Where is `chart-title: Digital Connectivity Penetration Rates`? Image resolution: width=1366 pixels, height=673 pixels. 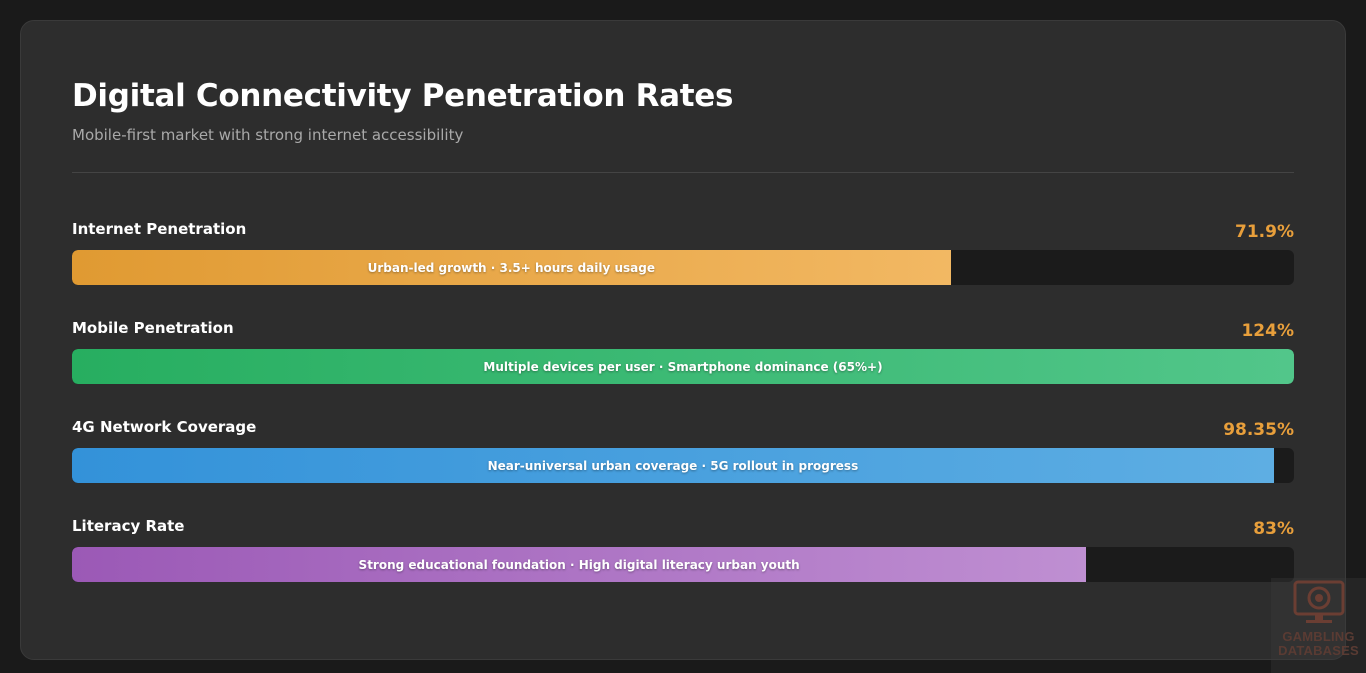
chart-title: Digital Connectivity Penetration Rates is located at coordinates (403, 96).